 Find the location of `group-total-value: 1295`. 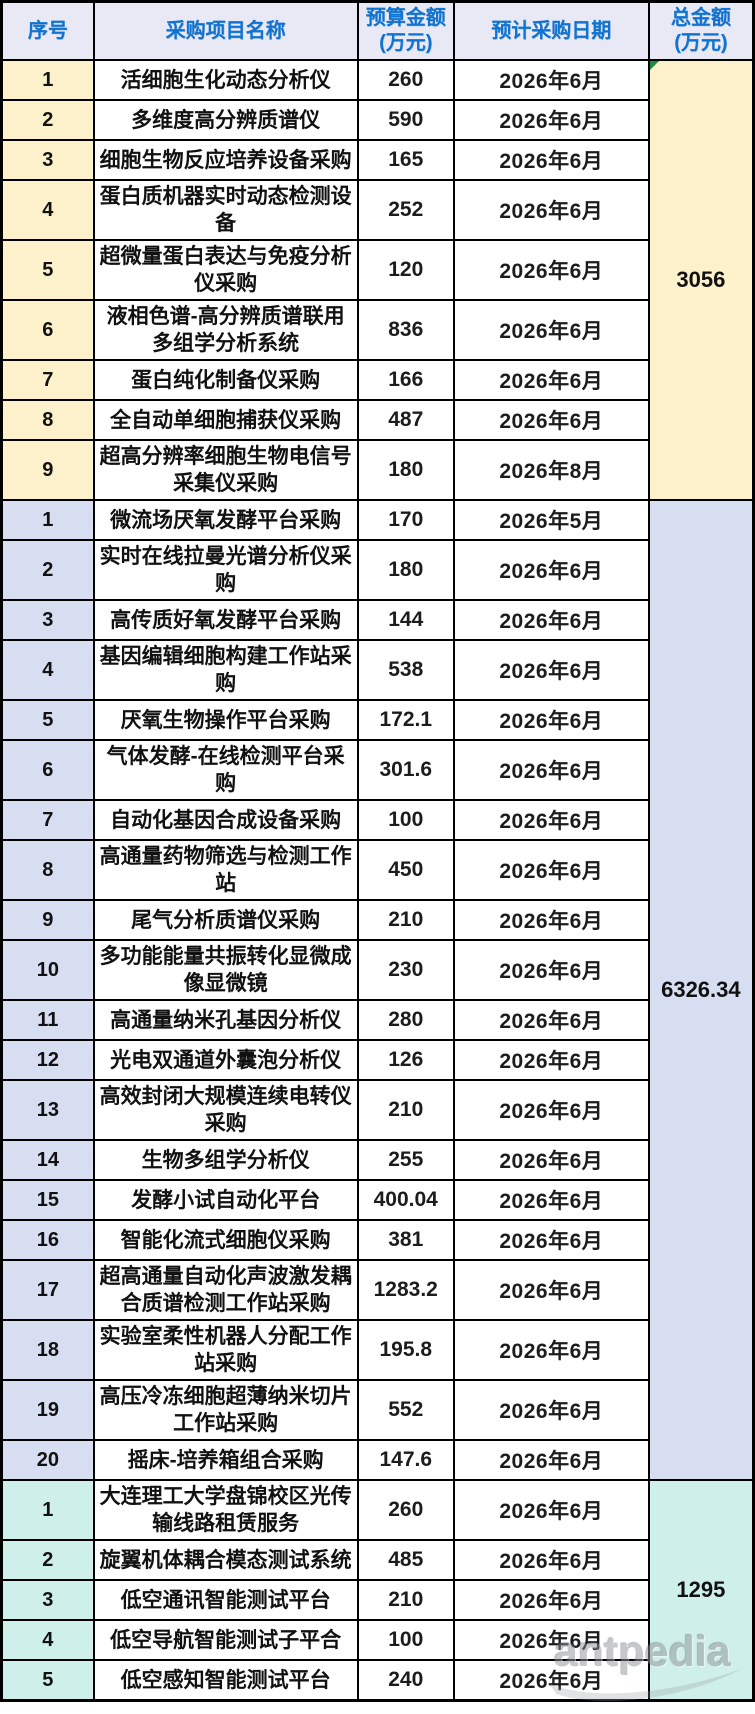

group-total-value: 1295 is located at coordinates (701, 1589).